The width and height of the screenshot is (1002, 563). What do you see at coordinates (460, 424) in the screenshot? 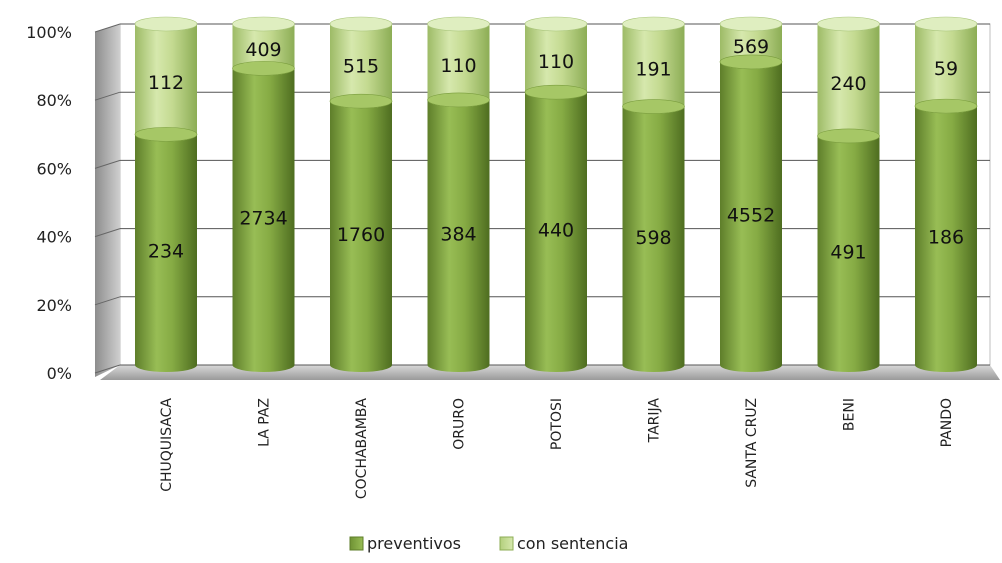
I see `x-category-label: ORURO` at bounding box center [460, 424].